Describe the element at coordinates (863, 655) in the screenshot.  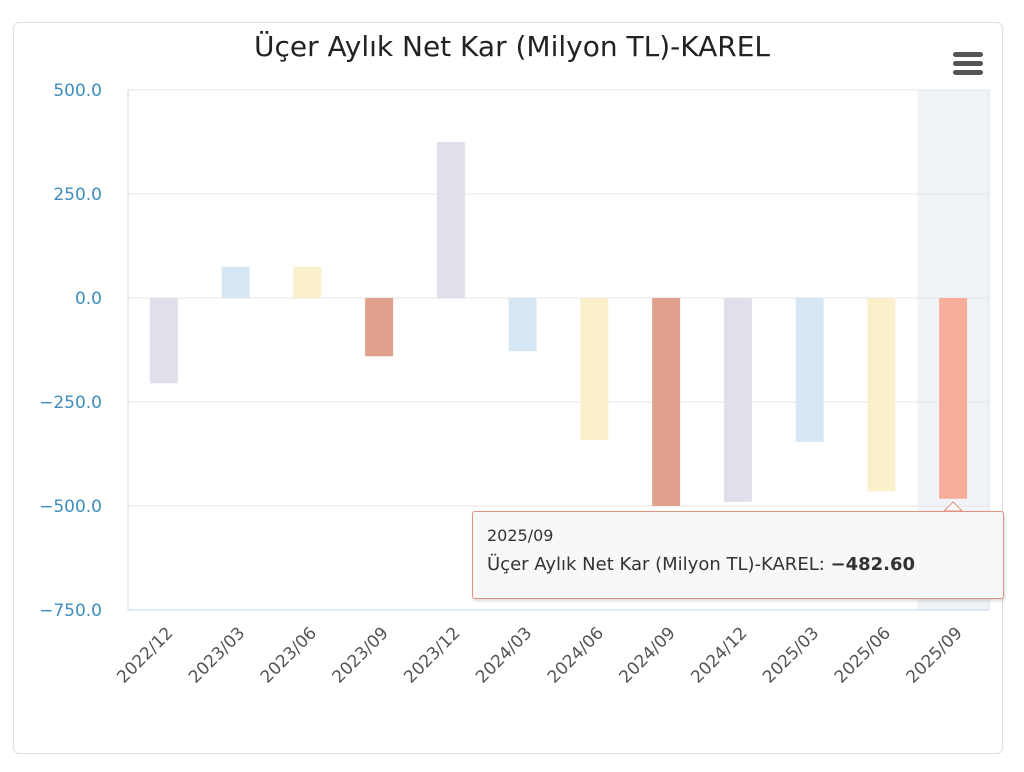
I see `x-tick-label: 2025/06` at that location.